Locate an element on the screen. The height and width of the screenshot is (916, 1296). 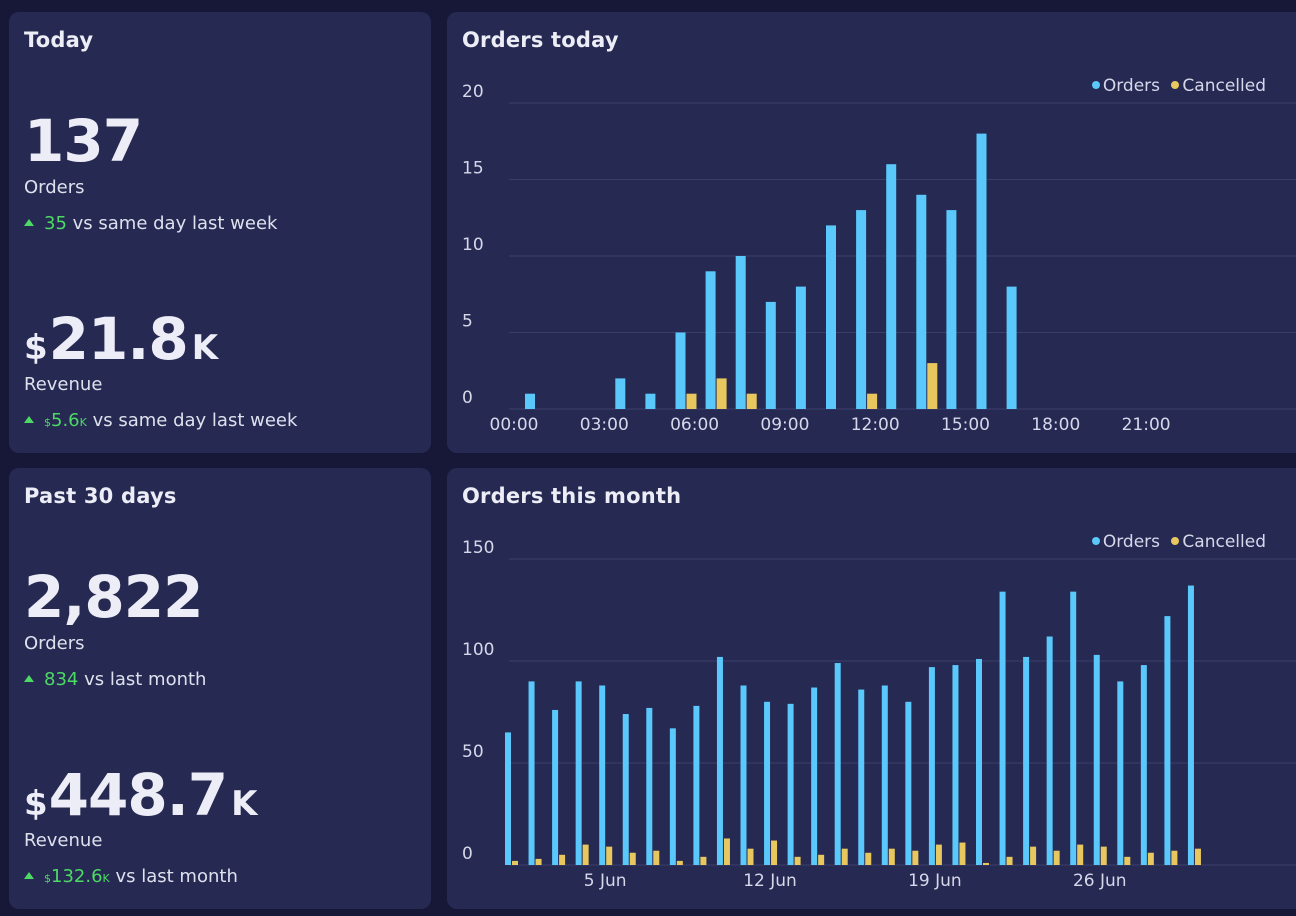
month-revenue-delta-text: vs last month is located at coordinates (176, 876).